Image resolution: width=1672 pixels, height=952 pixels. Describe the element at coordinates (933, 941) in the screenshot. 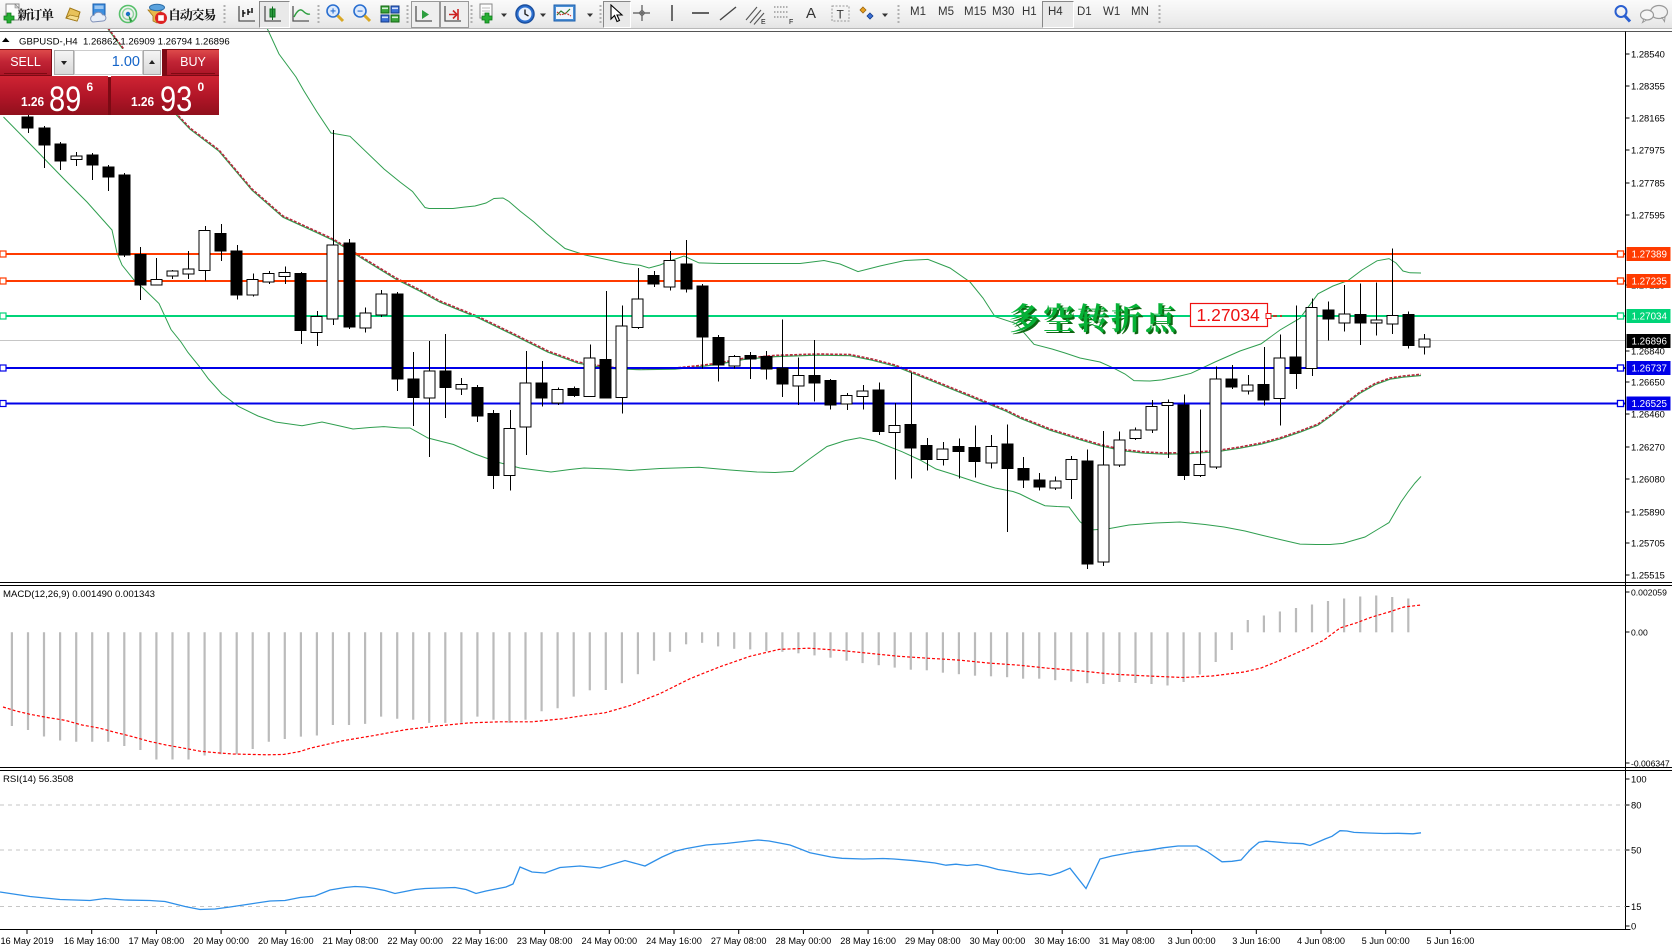

I see `svg-text: 29 May 08:00` at that location.